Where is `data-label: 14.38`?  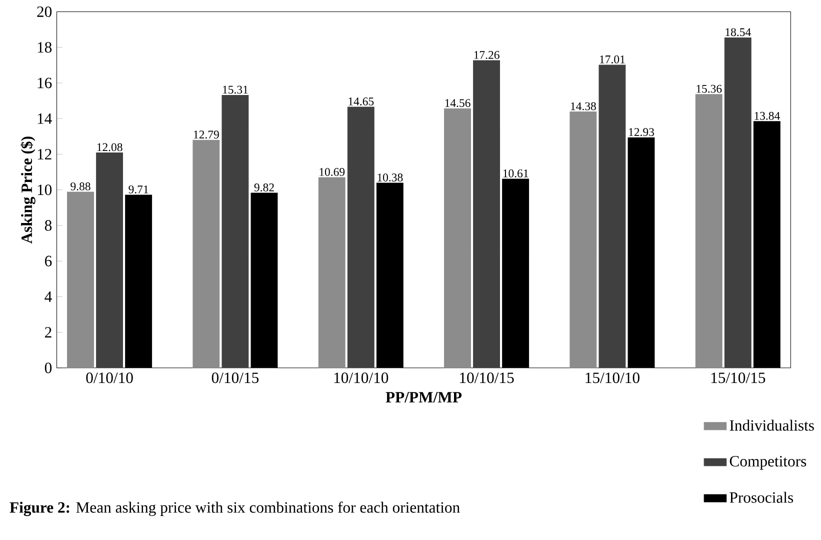 data-label: 14.38 is located at coordinates (583, 106).